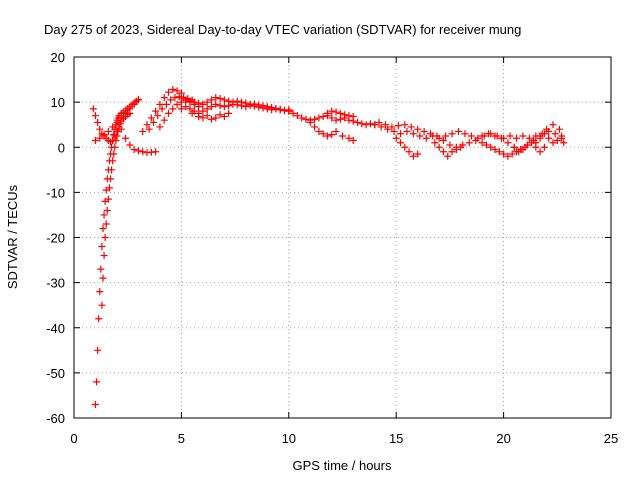 The width and height of the screenshot is (640, 480). Describe the element at coordinates (181, 438) in the screenshot. I see `x-tick-label: 5` at that location.